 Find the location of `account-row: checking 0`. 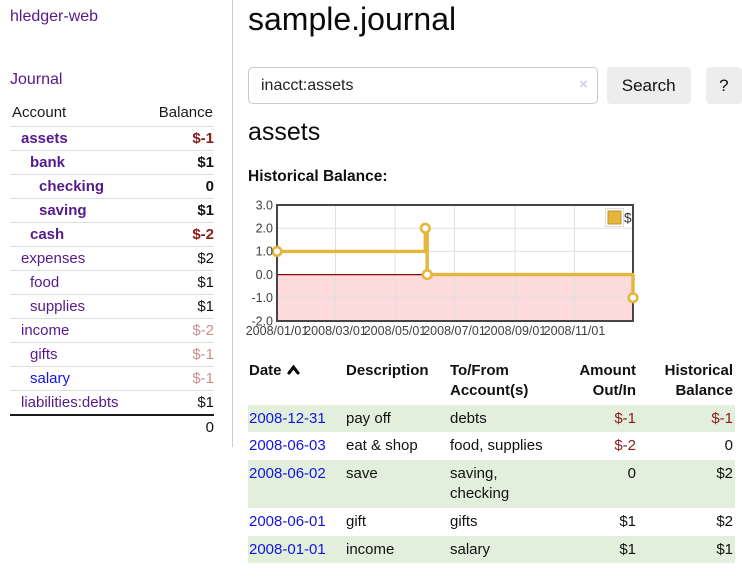

account-row: checking 0 is located at coordinates (112, 186).